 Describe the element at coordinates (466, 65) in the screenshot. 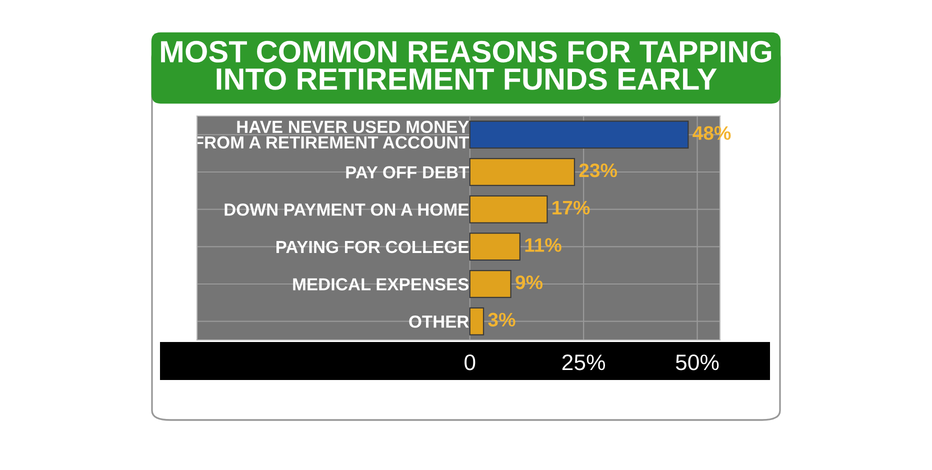

I see `chart-title: MOST COMMON REASONS FOR TAPPING INTO RETIREMENT FUNDS EARLY` at that location.